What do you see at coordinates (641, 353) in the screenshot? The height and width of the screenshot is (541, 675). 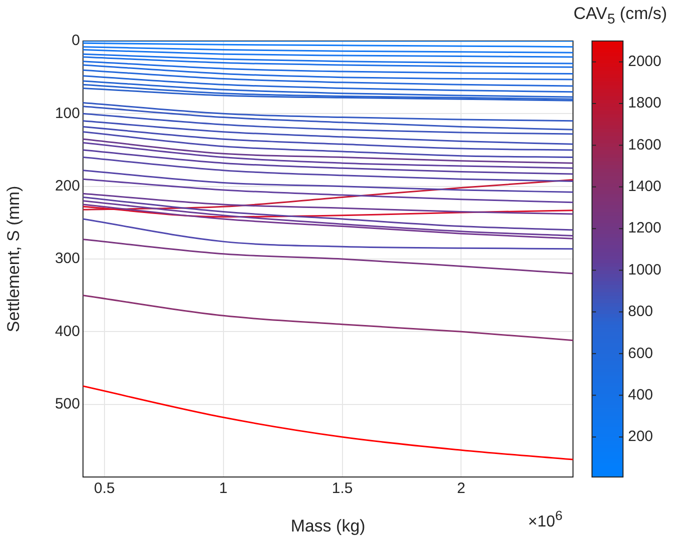 I see `color-bar-label: 600` at bounding box center [641, 353].